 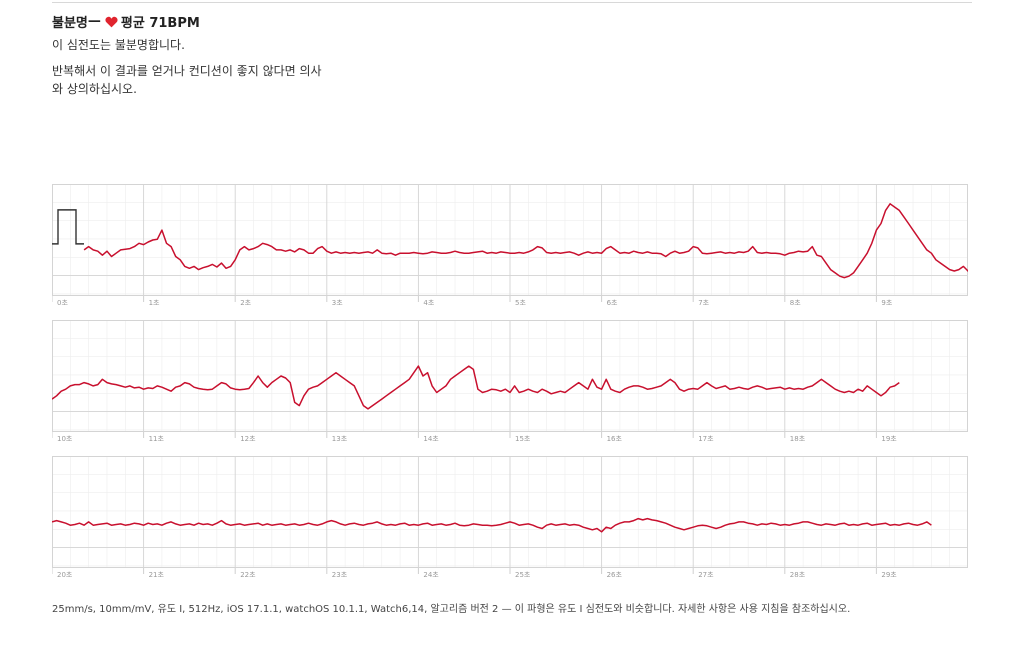 What do you see at coordinates (157, 575) in the screenshot?
I see `tick-label: 21초` at bounding box center [157, 575].